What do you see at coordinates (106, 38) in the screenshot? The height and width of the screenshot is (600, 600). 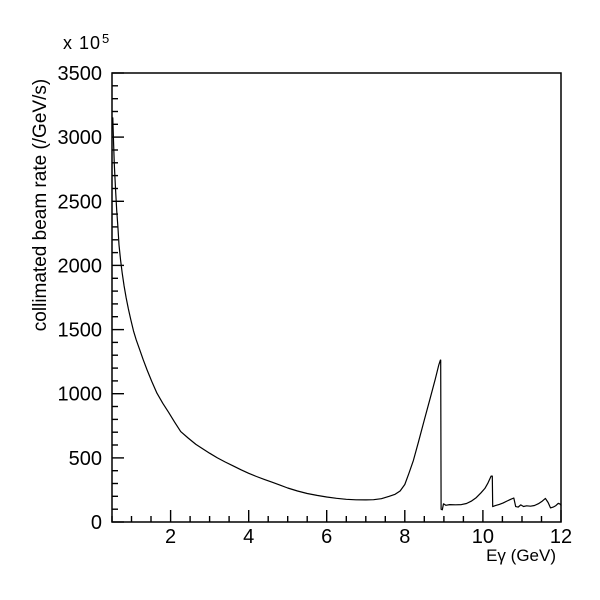 I see `y-axis-multiplier-exponent: 5` at bounding box center [106, 38].